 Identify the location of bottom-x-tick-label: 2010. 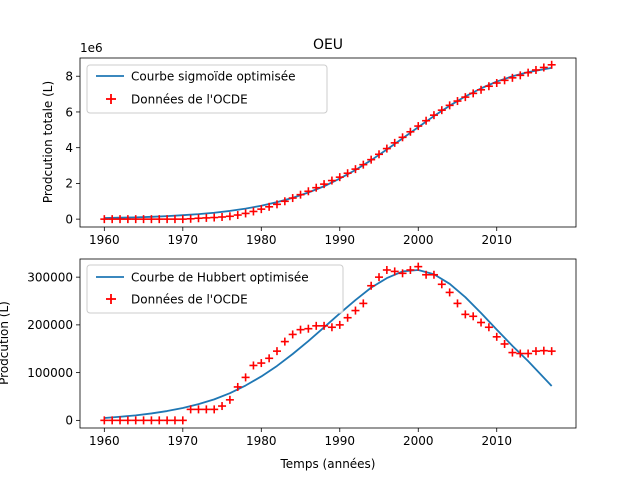
(496, 441).